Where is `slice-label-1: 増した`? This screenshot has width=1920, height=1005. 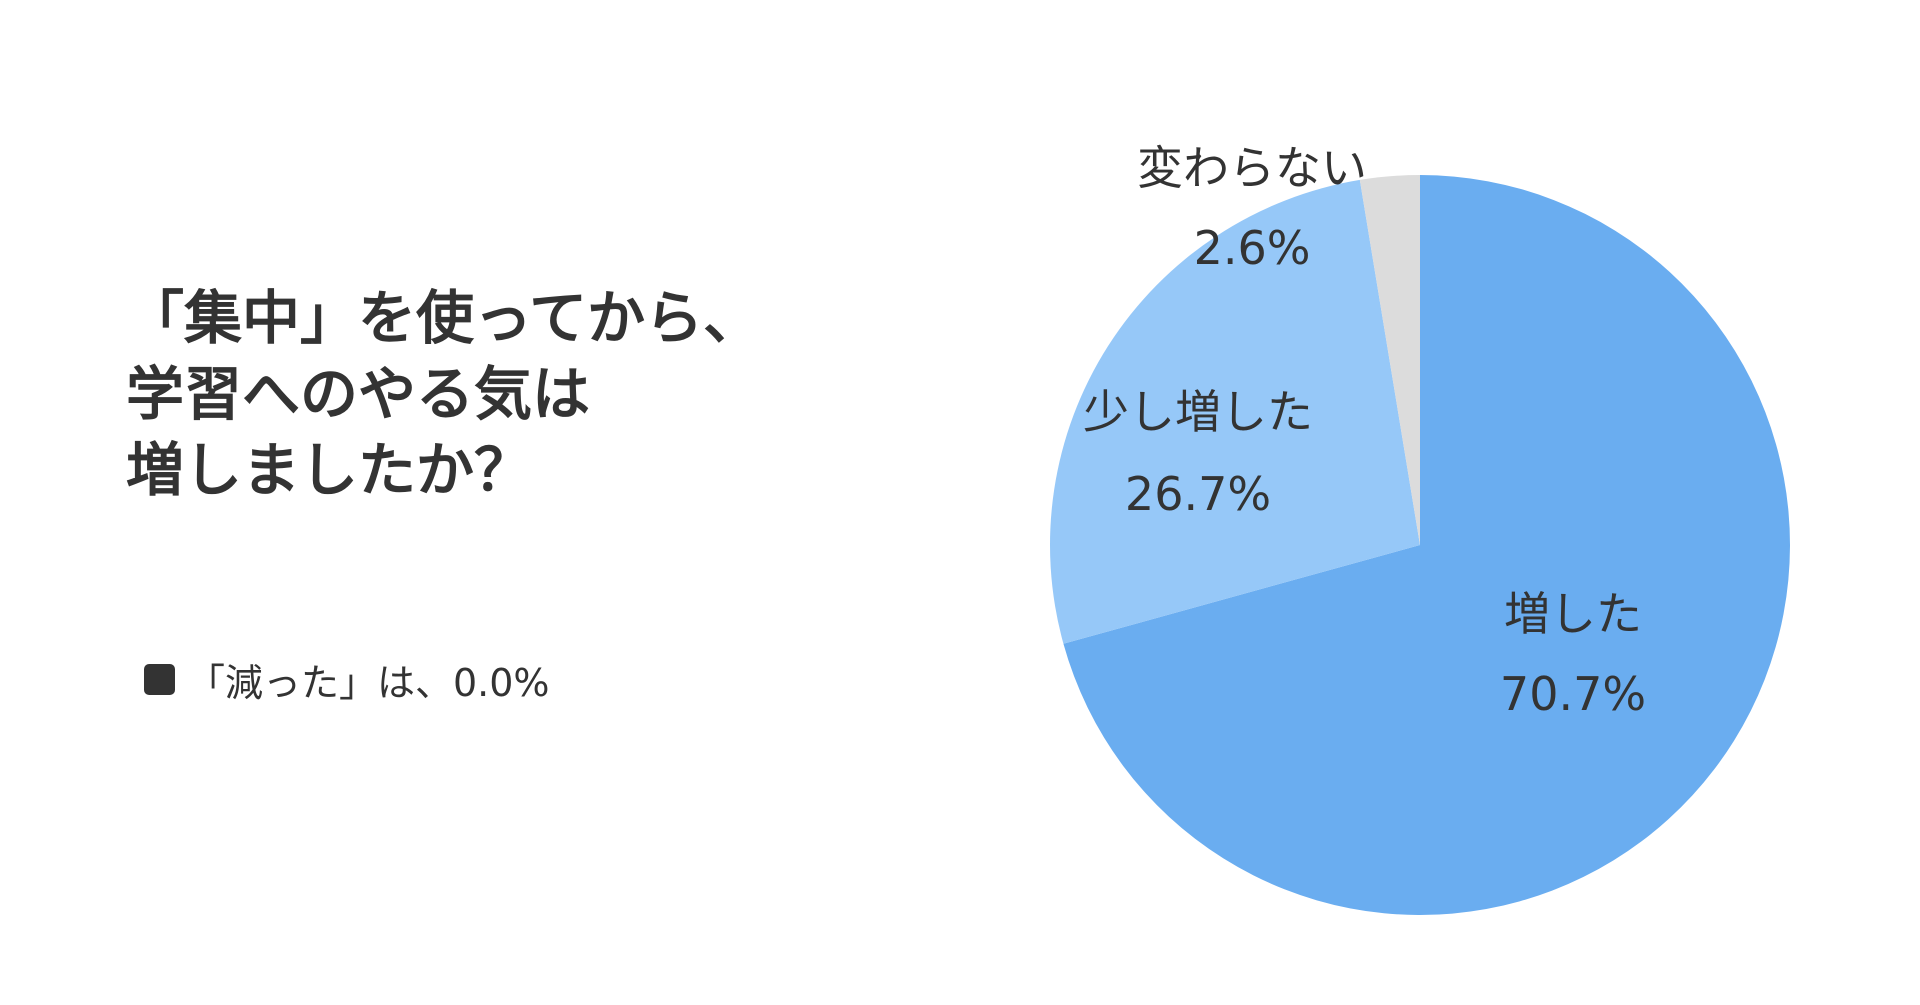 slice-label-1: 増した is located at coordinates (1573, 614).